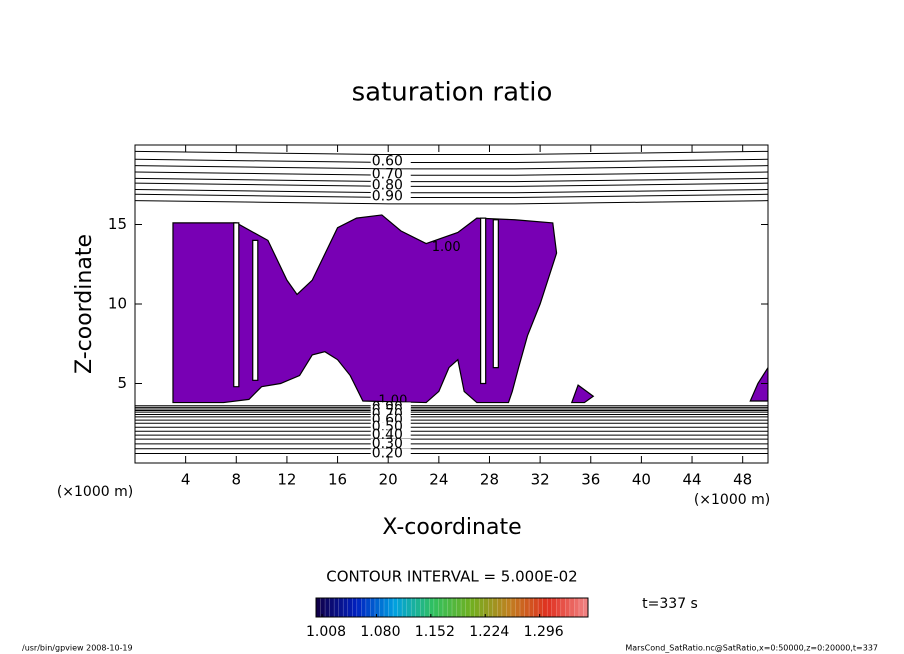  What do you see at coordinates (388, 480) in the screenshot?
I see `x-tick-label: 20` at bounding box center [388, 480].